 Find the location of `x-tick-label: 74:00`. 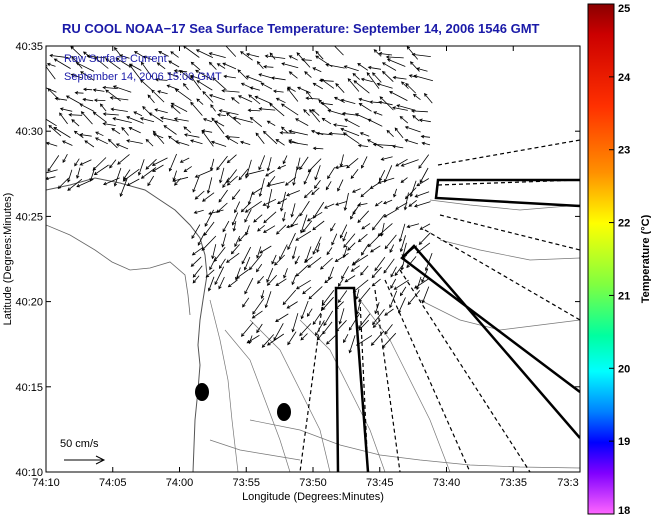

x-tick-label: 74:00 is located at coordinates (180, 483).